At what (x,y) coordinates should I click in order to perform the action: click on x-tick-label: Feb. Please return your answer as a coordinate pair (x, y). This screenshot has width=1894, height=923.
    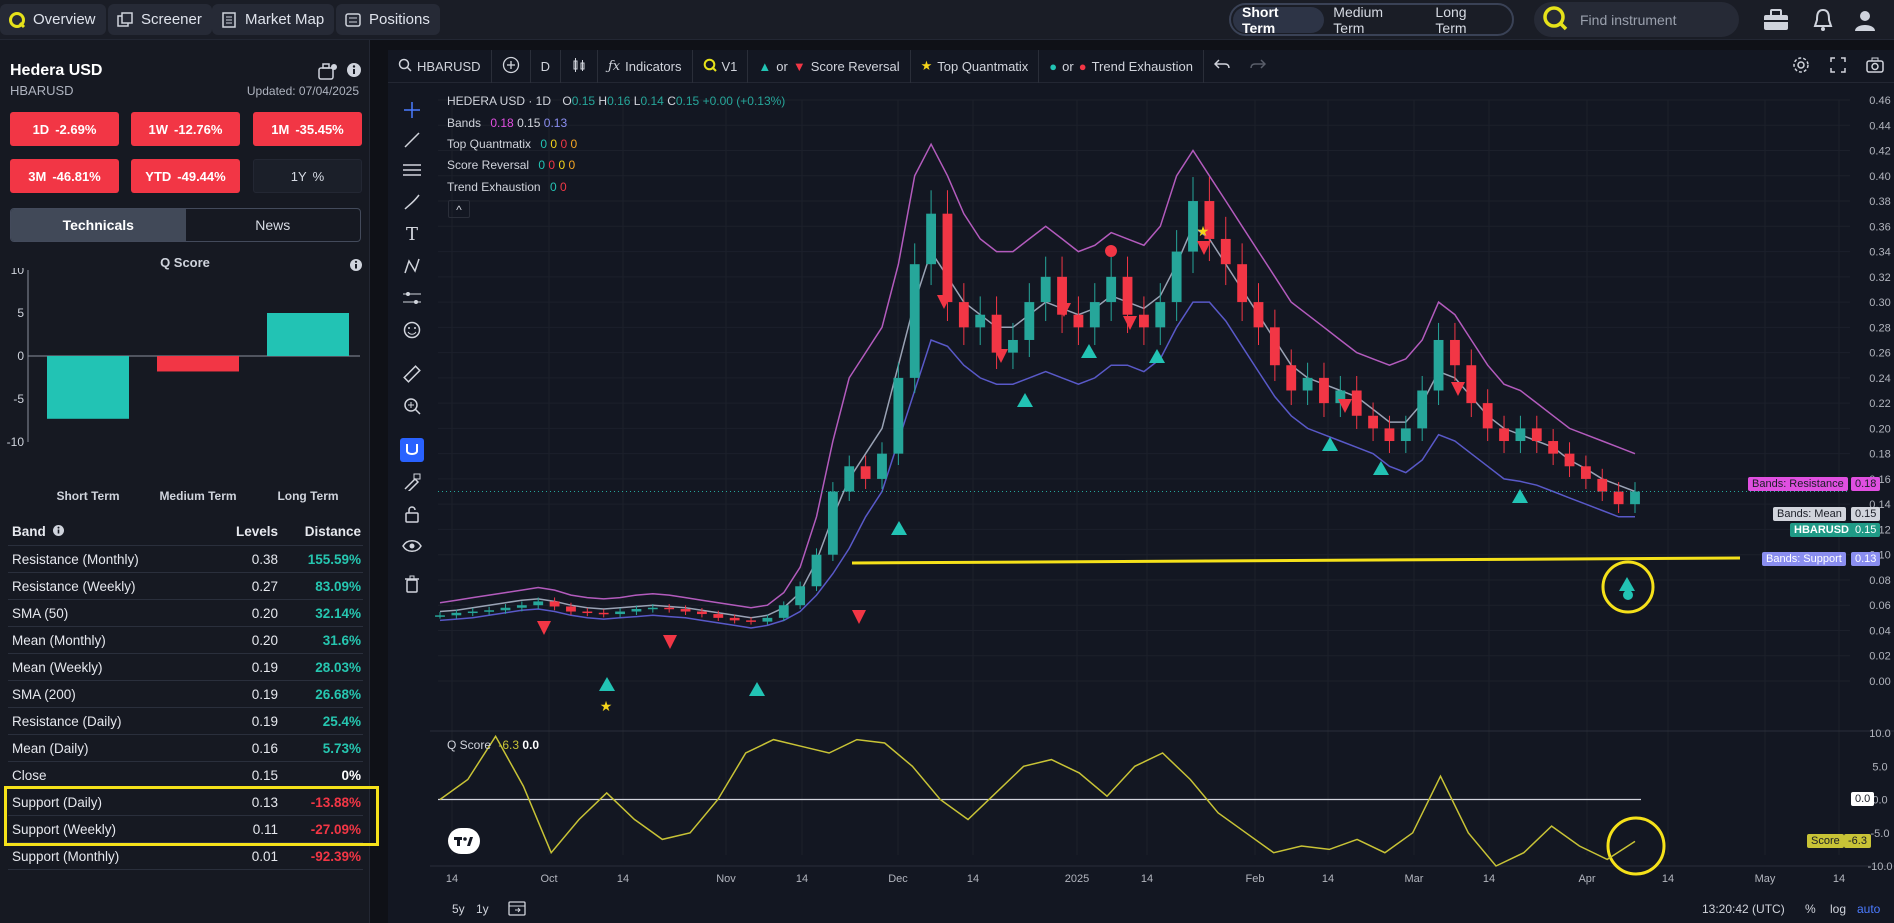
    Looking at the image, I should click on (1255, 879).